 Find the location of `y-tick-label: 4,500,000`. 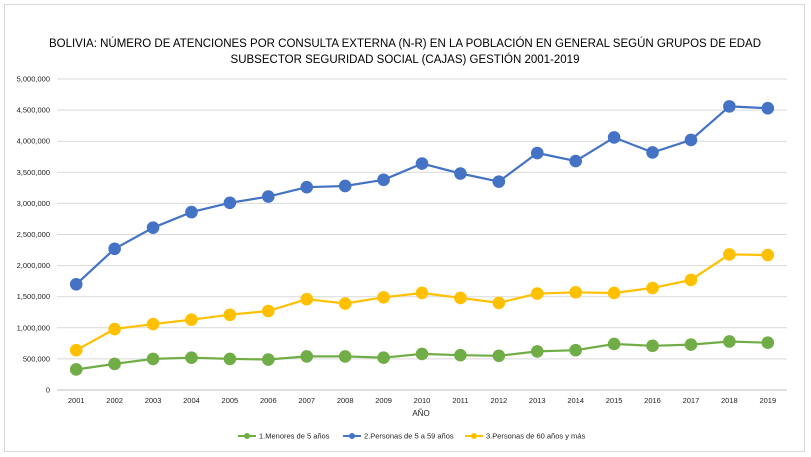

y-tick-label: 4,500,000 is located at coordinates (33, 110).